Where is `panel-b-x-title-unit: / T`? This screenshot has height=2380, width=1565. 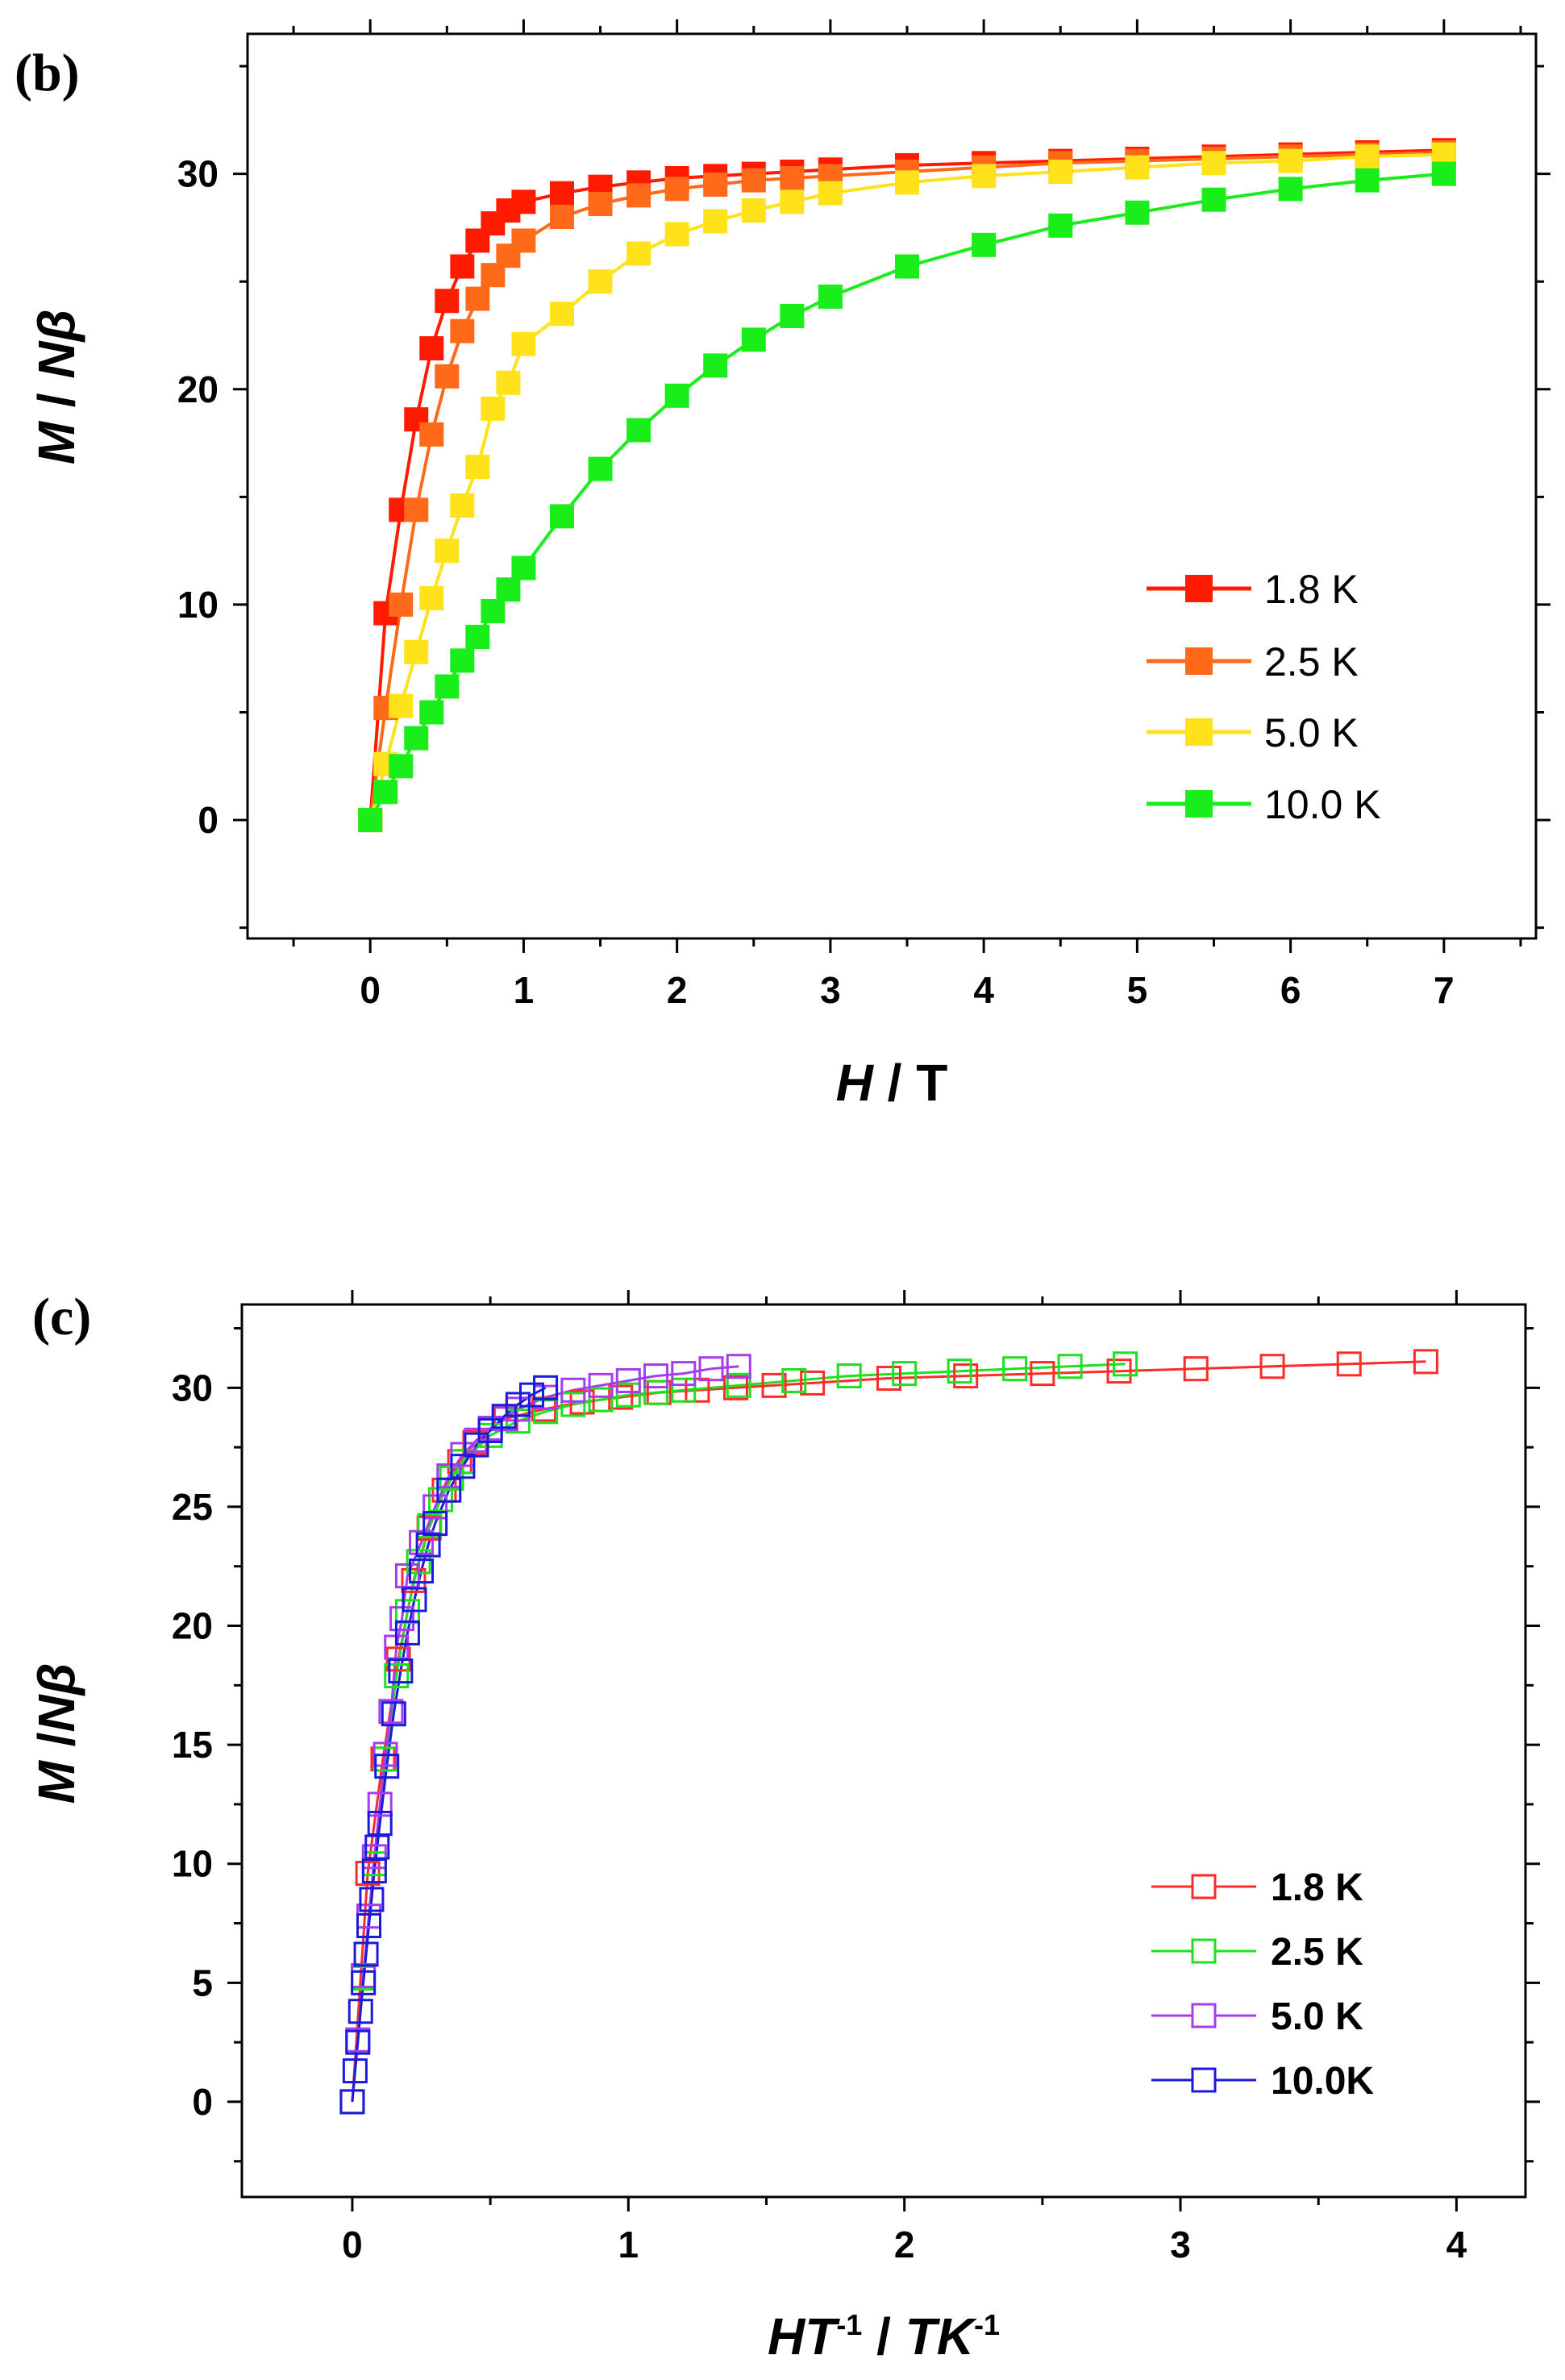
panel-b-x-title-unit: / T is located at coordinates (910, 1083).